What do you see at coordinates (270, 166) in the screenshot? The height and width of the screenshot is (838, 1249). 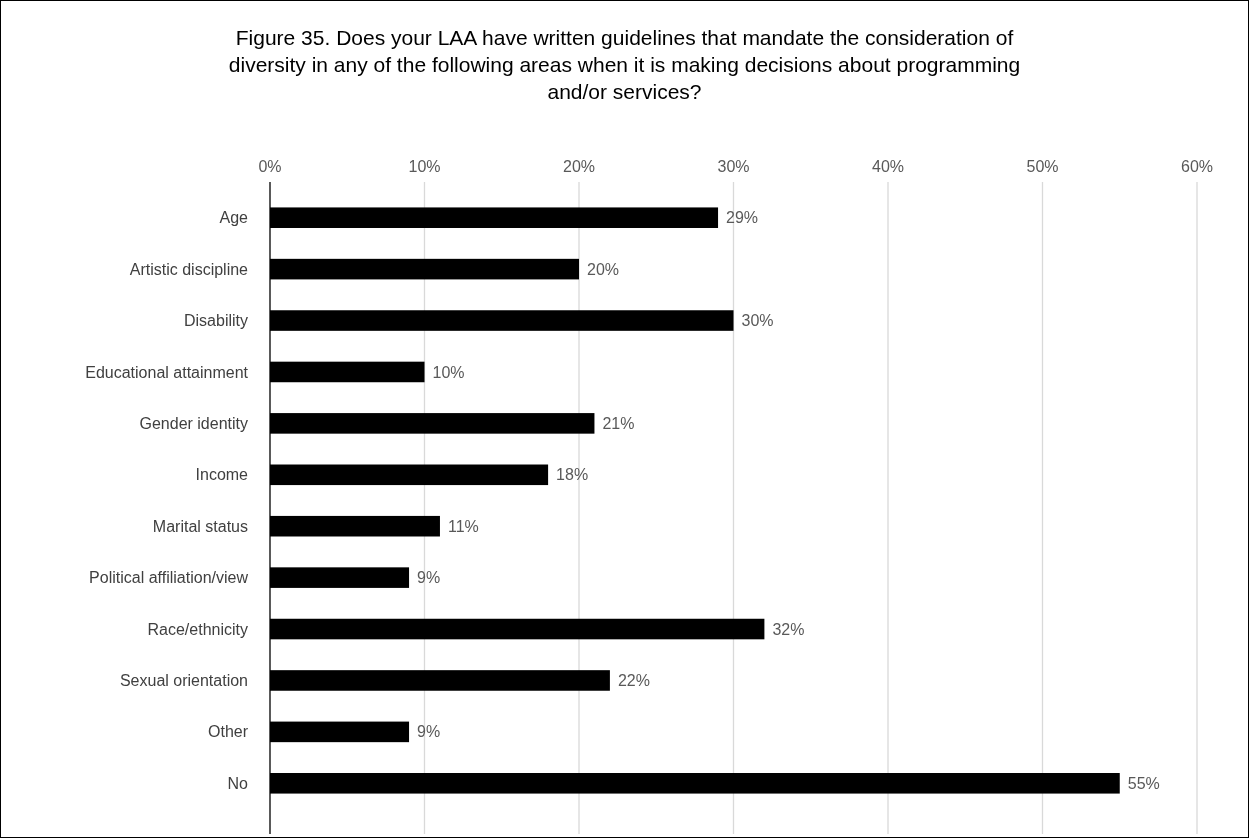 I see `x-tick-label: 0%` at bounding box center [270, 166].